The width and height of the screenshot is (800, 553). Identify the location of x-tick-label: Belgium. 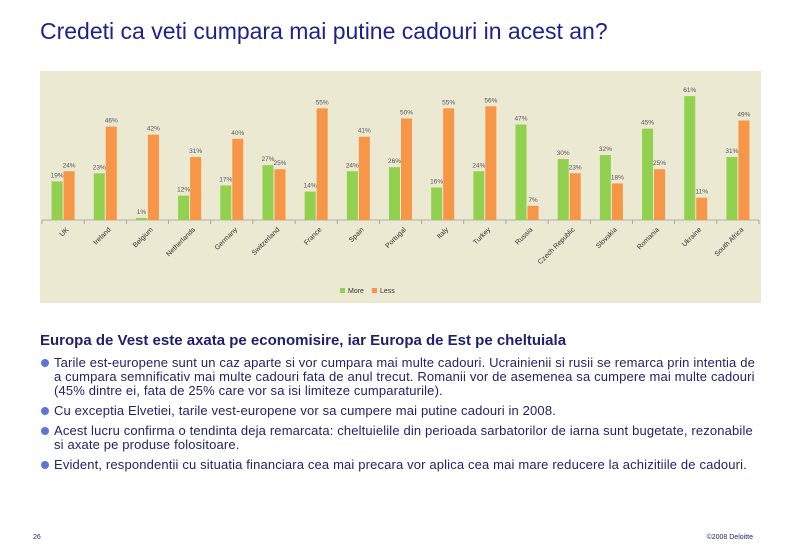
(143, 237).